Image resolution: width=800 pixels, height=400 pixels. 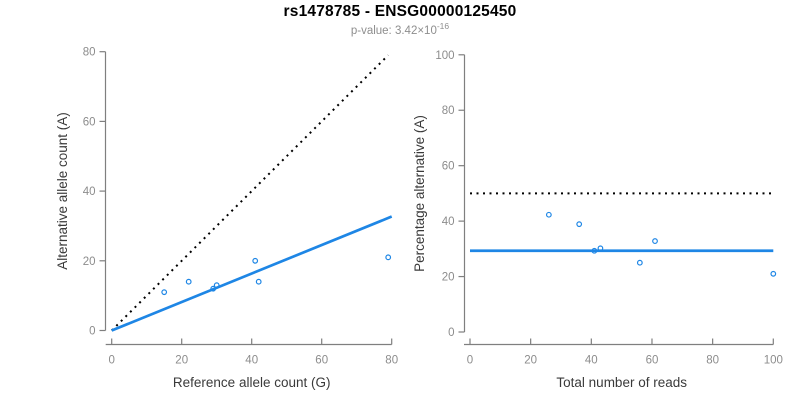 What do you see at coordinates (252, 382) in the screenshot?
I see `left-x-axis-title: Reference allele count (G)` at bounding box center [252, 382].